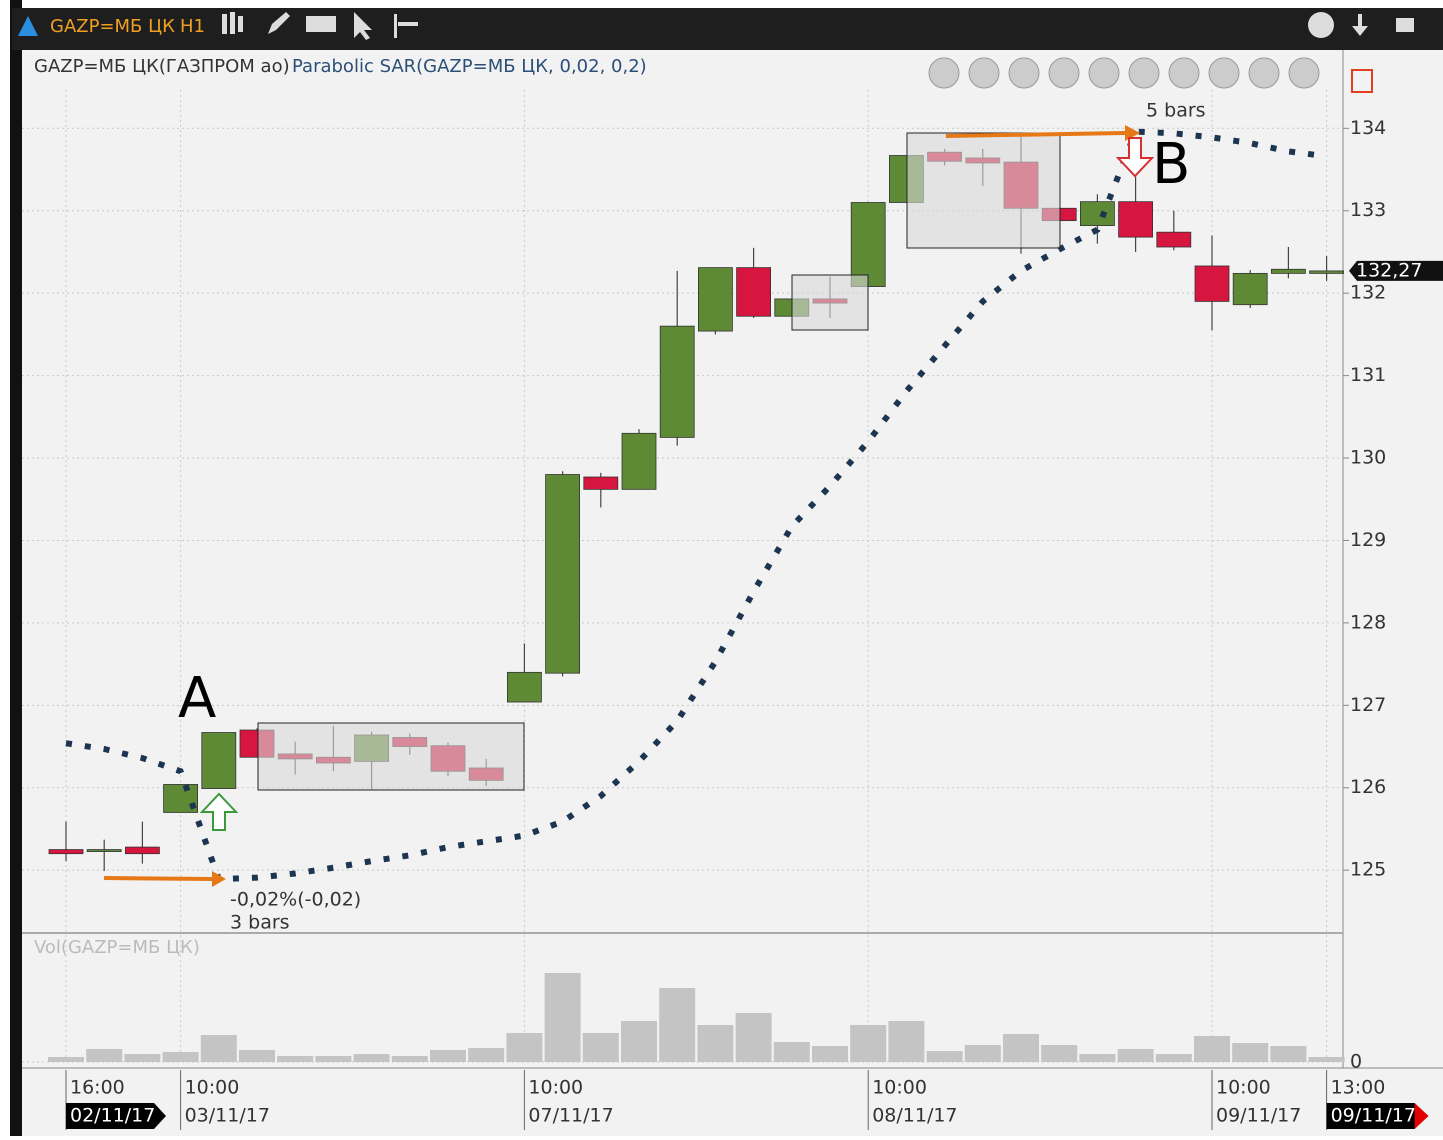 The image size is (1443, 1140). I want to click on x-date-label: 08/11/17, so click(914, 1116).